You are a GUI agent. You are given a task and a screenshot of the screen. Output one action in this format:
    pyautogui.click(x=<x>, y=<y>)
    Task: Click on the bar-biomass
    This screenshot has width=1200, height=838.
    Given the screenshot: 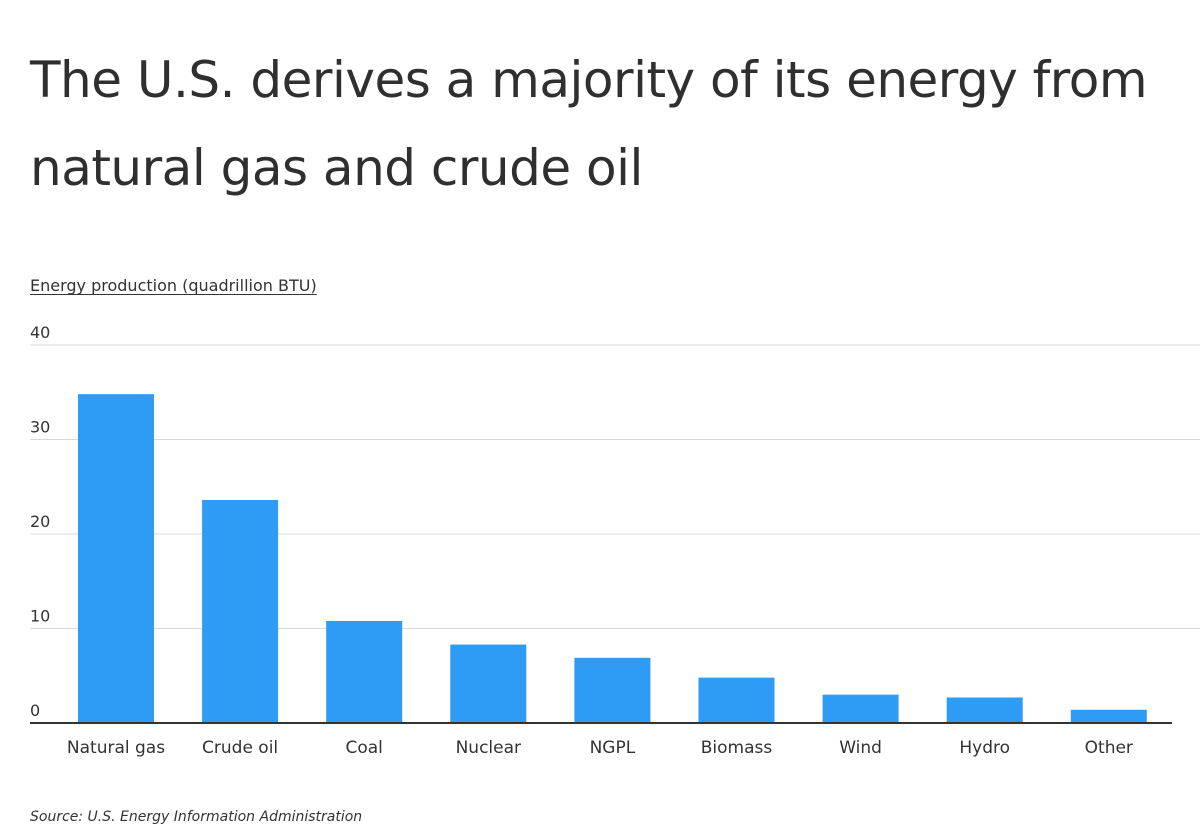 What is the action you would take?
    pyautogui.click(x=736, y=700)
    